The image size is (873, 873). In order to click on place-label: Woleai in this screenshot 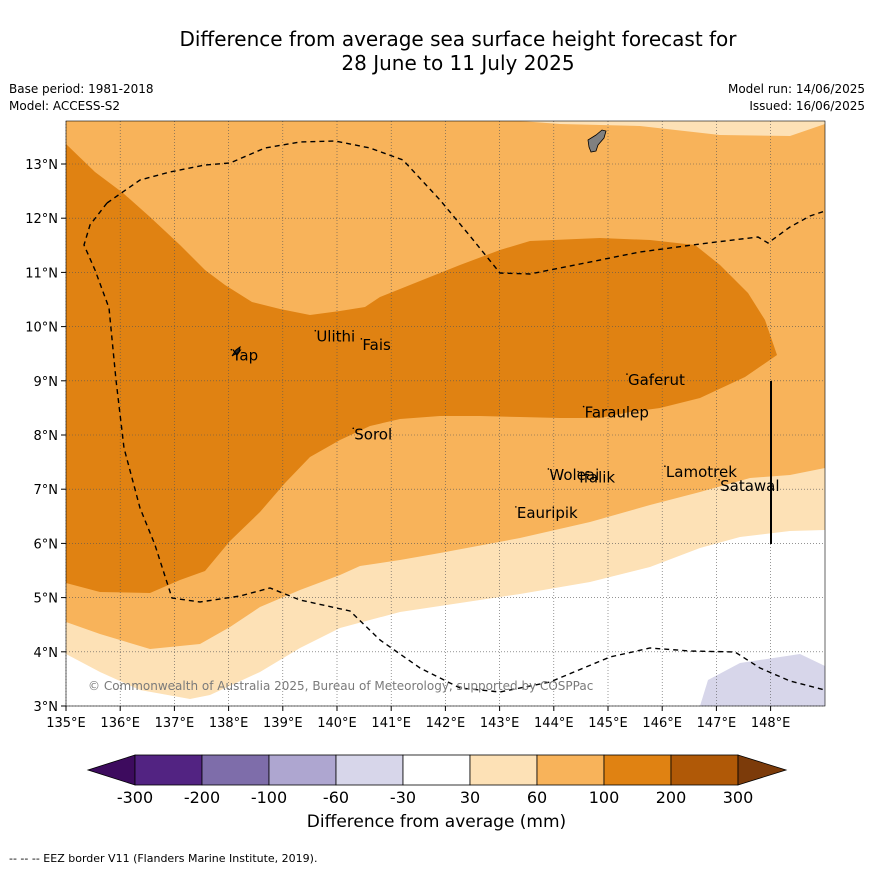, I will do `click(574, 475)`.